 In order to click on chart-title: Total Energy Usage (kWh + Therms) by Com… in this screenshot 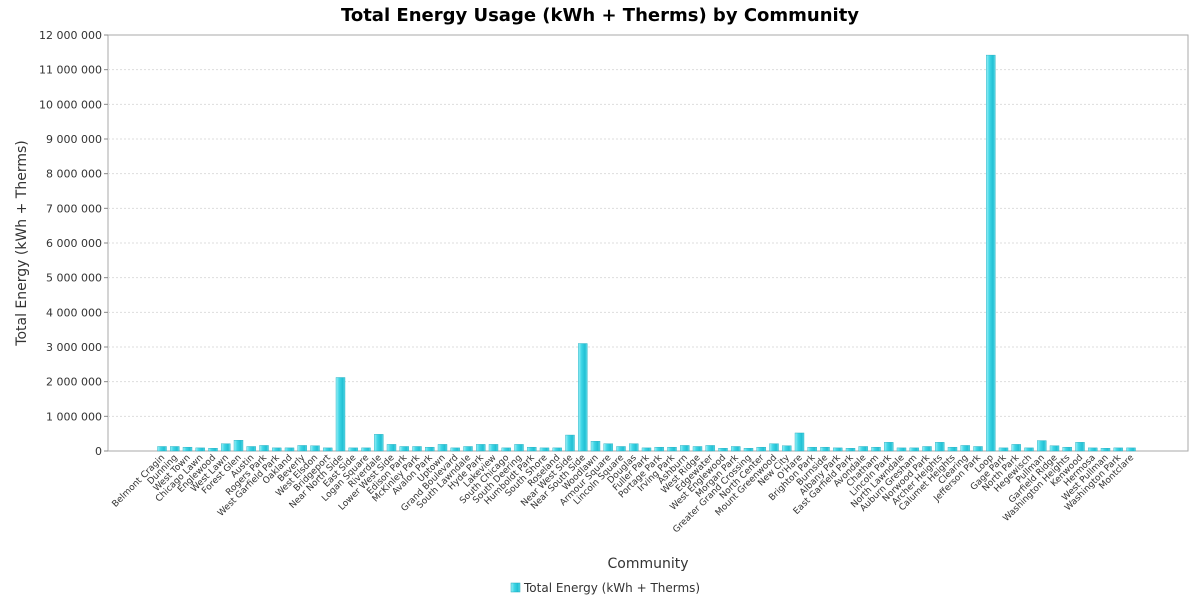, I will do `click(600, 15)`.